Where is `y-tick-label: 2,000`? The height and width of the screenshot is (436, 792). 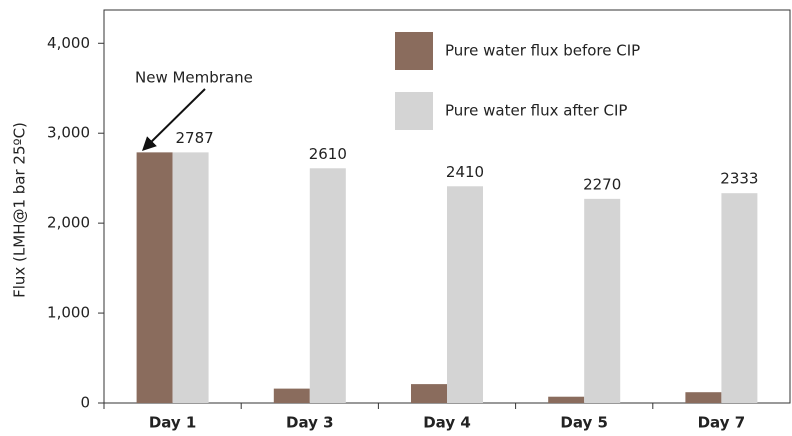
y-tick-label: 2,000 is located at coordinates (68, 223).